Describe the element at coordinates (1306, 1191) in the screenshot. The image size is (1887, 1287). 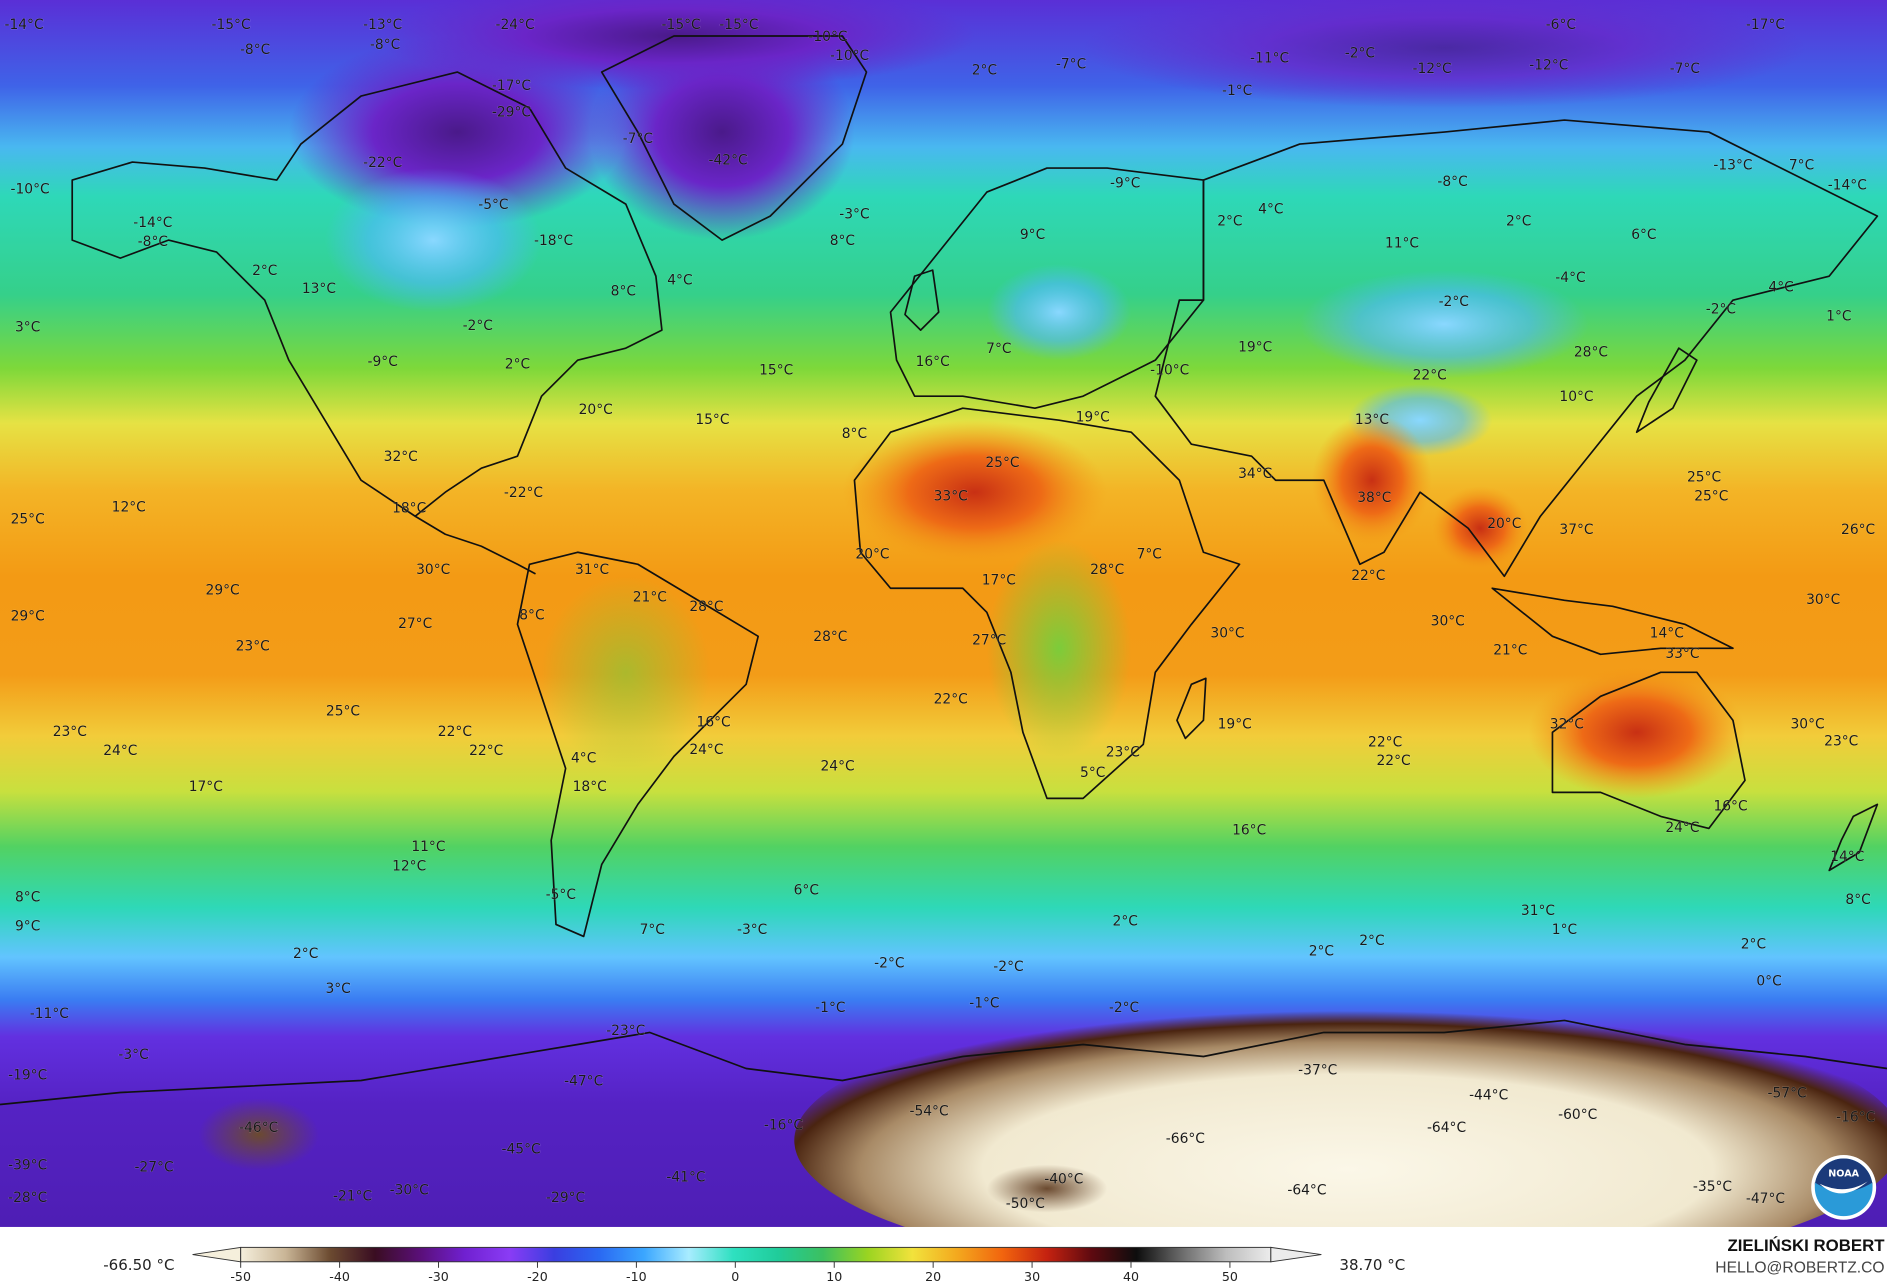
I see `temperature-label: -64°C` at that location.